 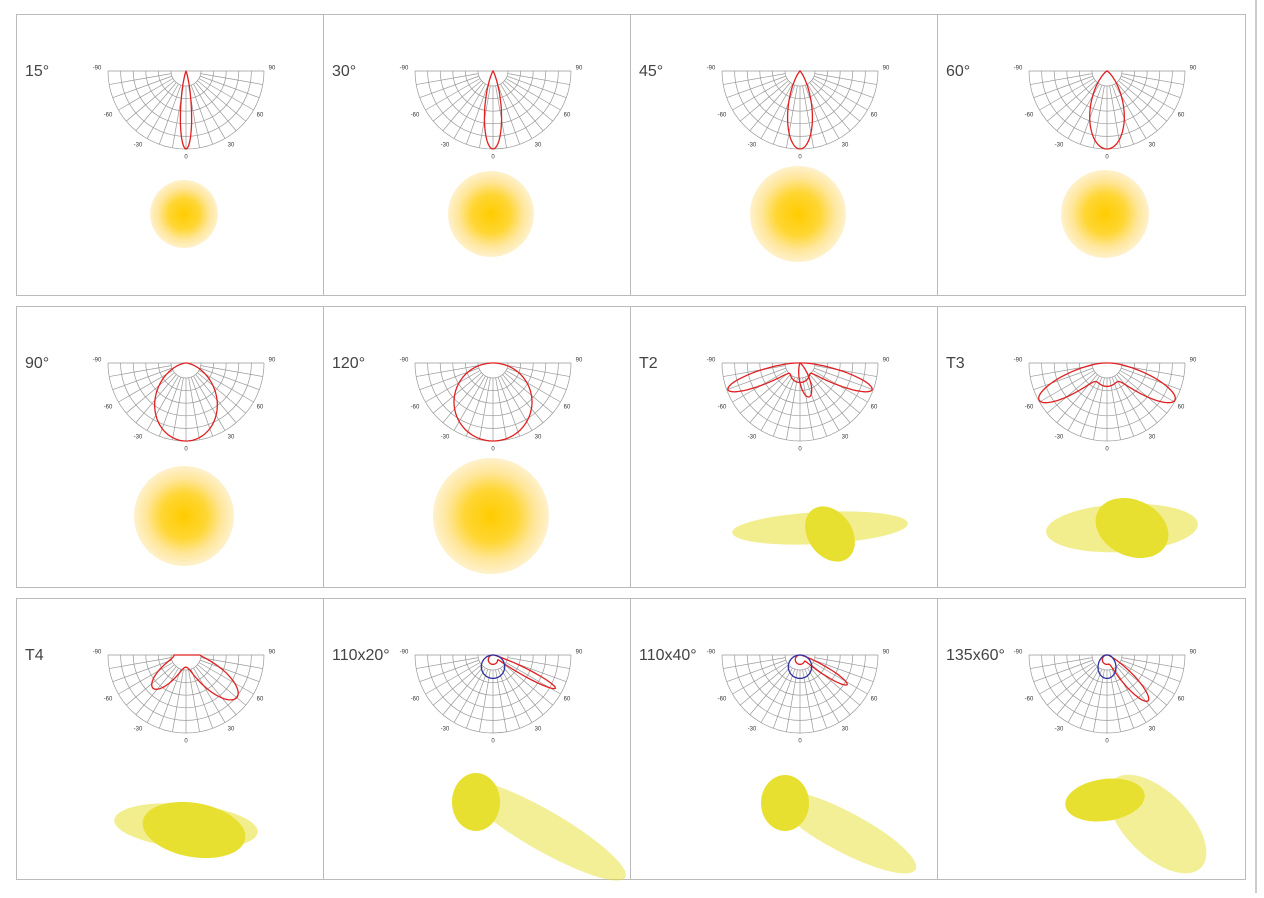 I want to click on cell: 45° -90 -60 -30 0 30 60 90, so click(x=784, y=155).